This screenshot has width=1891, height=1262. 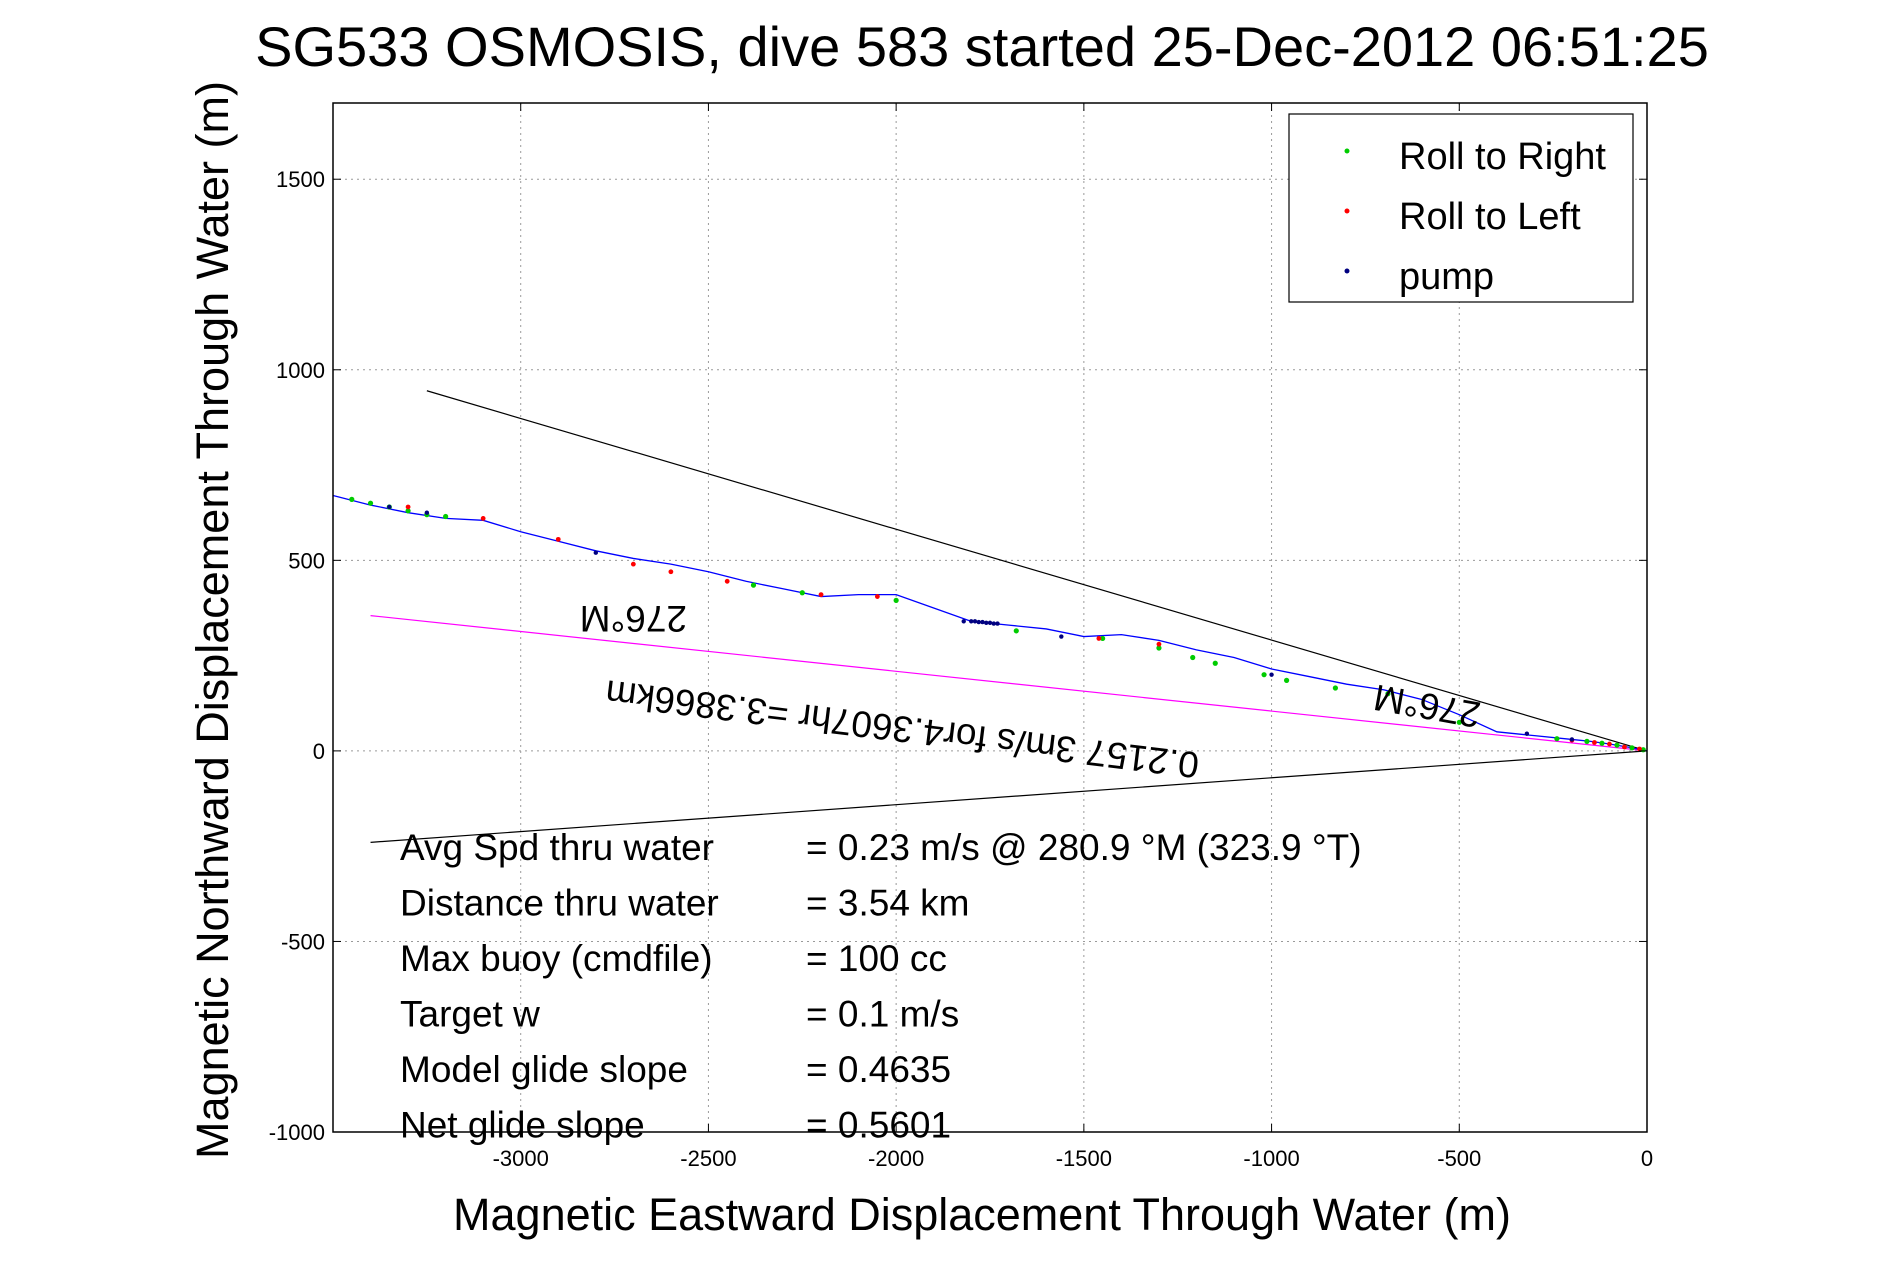 I want to click on x-tick-label: -1000, so click(x=1271, y=1158).